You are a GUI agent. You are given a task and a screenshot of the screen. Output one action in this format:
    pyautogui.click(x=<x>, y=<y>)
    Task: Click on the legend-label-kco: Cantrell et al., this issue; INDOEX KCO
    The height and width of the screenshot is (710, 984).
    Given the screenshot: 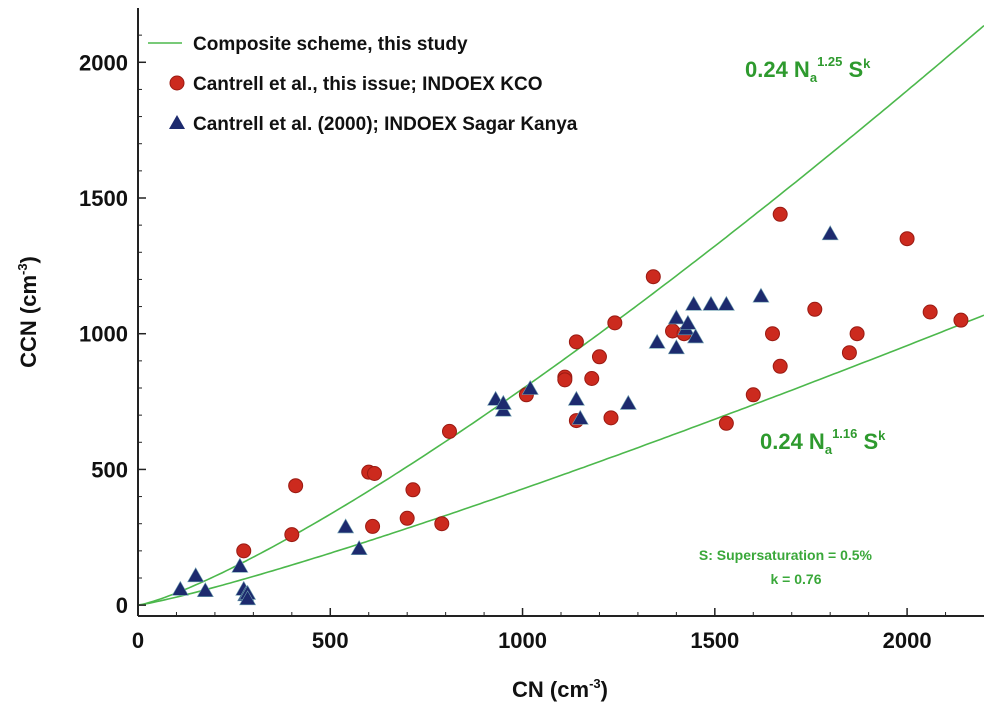 What is the action you would take?
    pyautogui.click(x=367, y=84)
    